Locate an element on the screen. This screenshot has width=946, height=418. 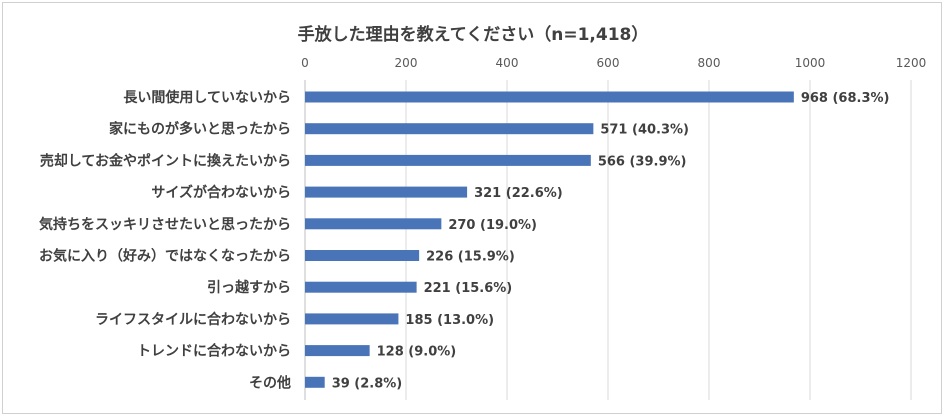
category-label: その他 is located at coordinates (270, 382).